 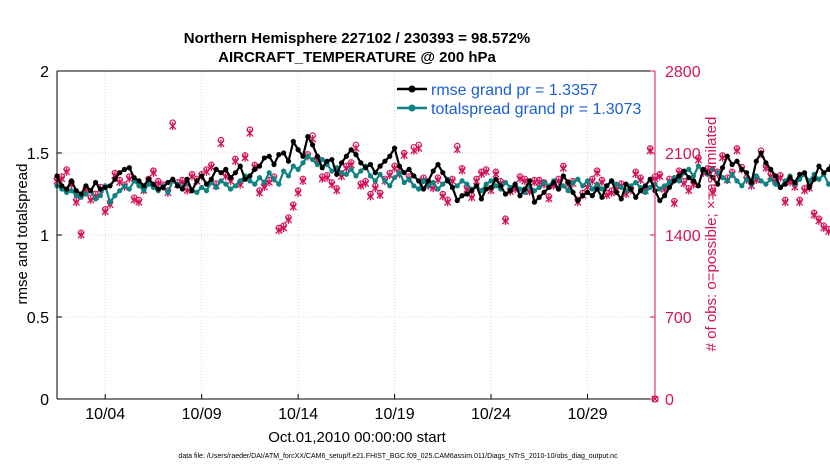 What do you see at coordinates (357, 57) in the screenshot?
I see `chart-title-line2: AIRCRAFT_TEMPERATURE @ 200 hPa` at bounding box center [357, 57].